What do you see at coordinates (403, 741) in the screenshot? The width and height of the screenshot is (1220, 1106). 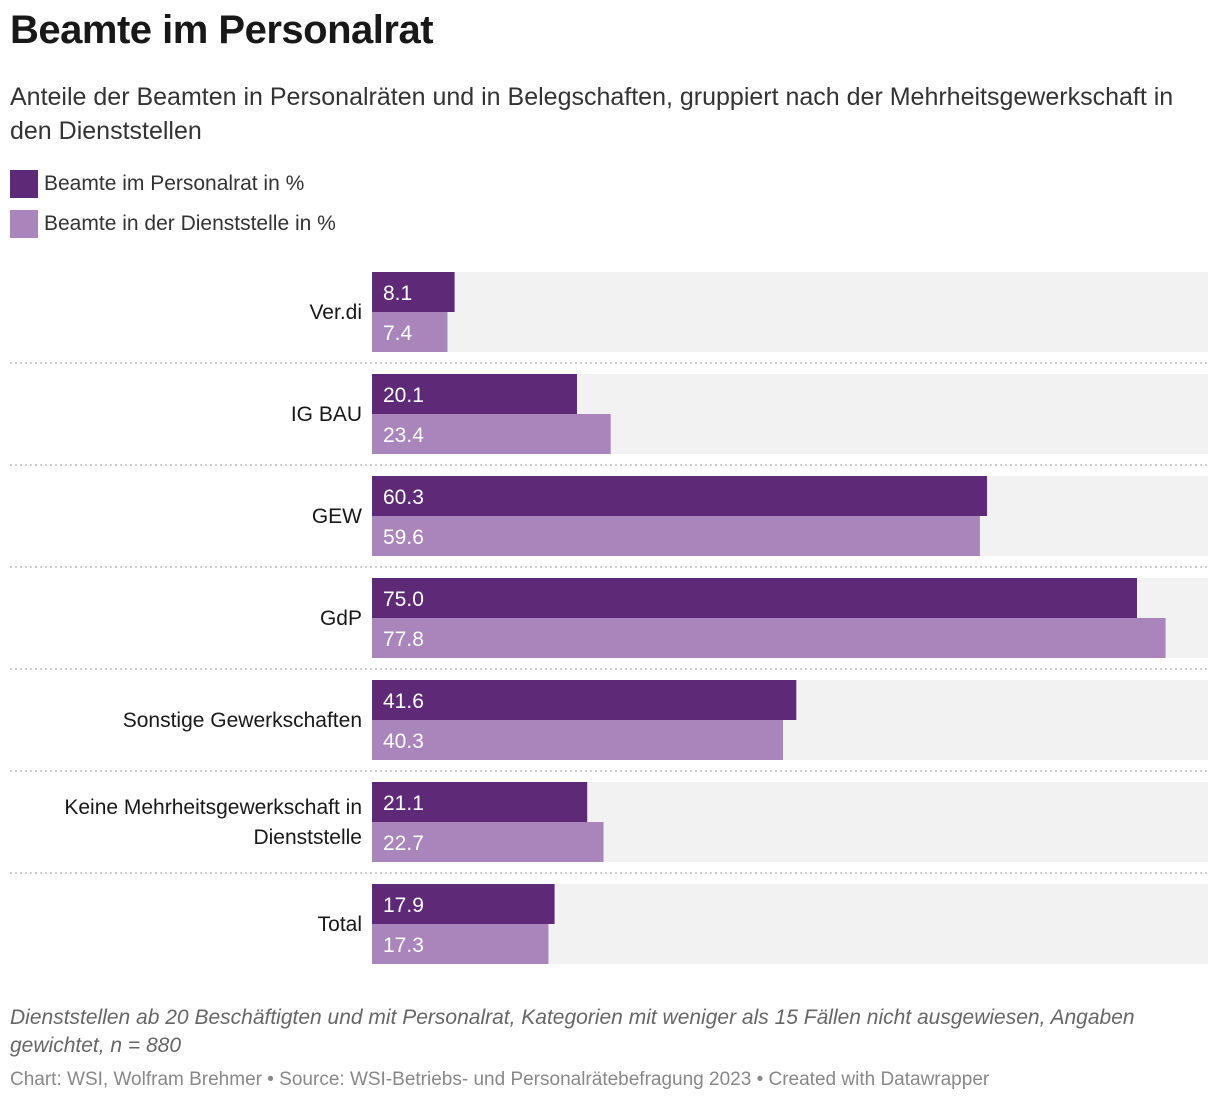 I see `value-label-dienststelle-sonstige-gewerkschaften: 40.3` at bounding box center [403, 741].